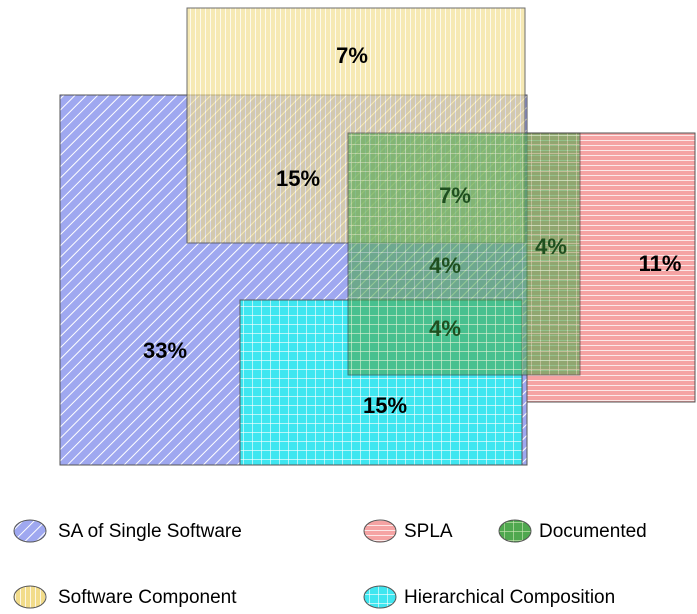 This screenshot has height=614, width=697. What do you see at coordinates (165, 350) in the screenshot?
I see `region-label: 33%` at bounding box center [165, 350].